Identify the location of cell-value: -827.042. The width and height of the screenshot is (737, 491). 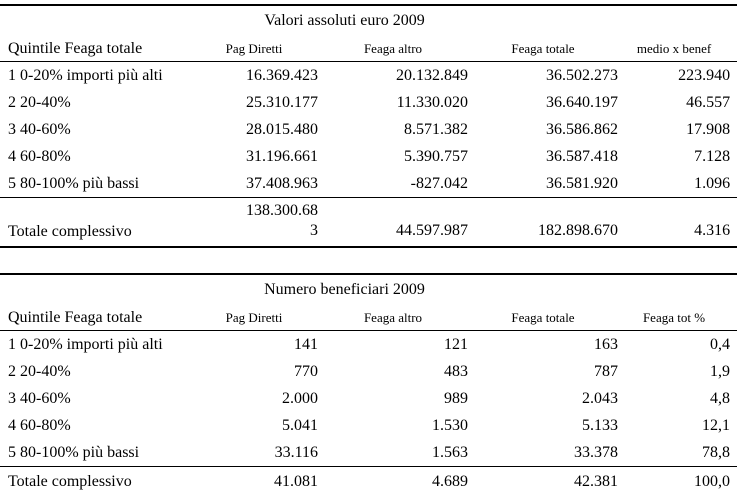
(439, 183).